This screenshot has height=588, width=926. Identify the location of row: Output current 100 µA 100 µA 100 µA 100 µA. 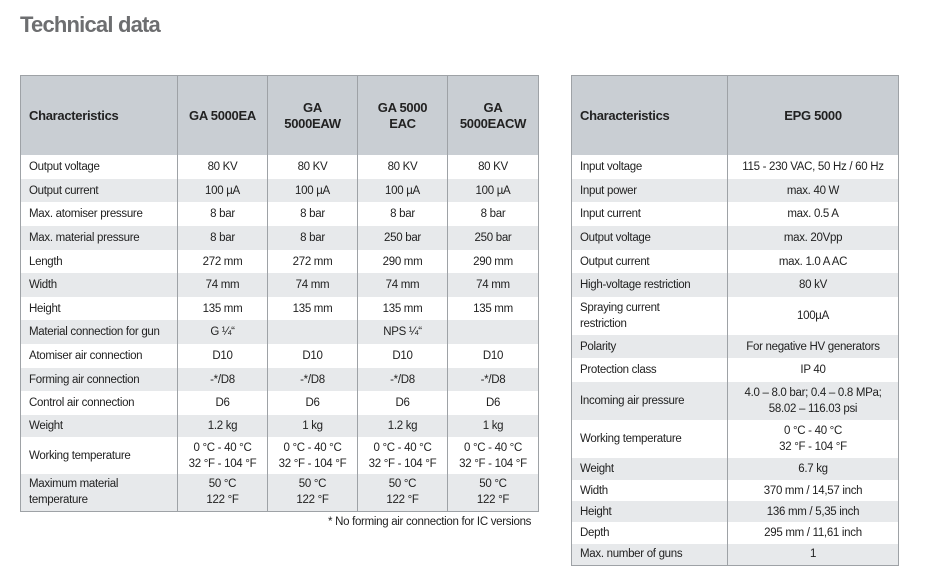
(279, 190).